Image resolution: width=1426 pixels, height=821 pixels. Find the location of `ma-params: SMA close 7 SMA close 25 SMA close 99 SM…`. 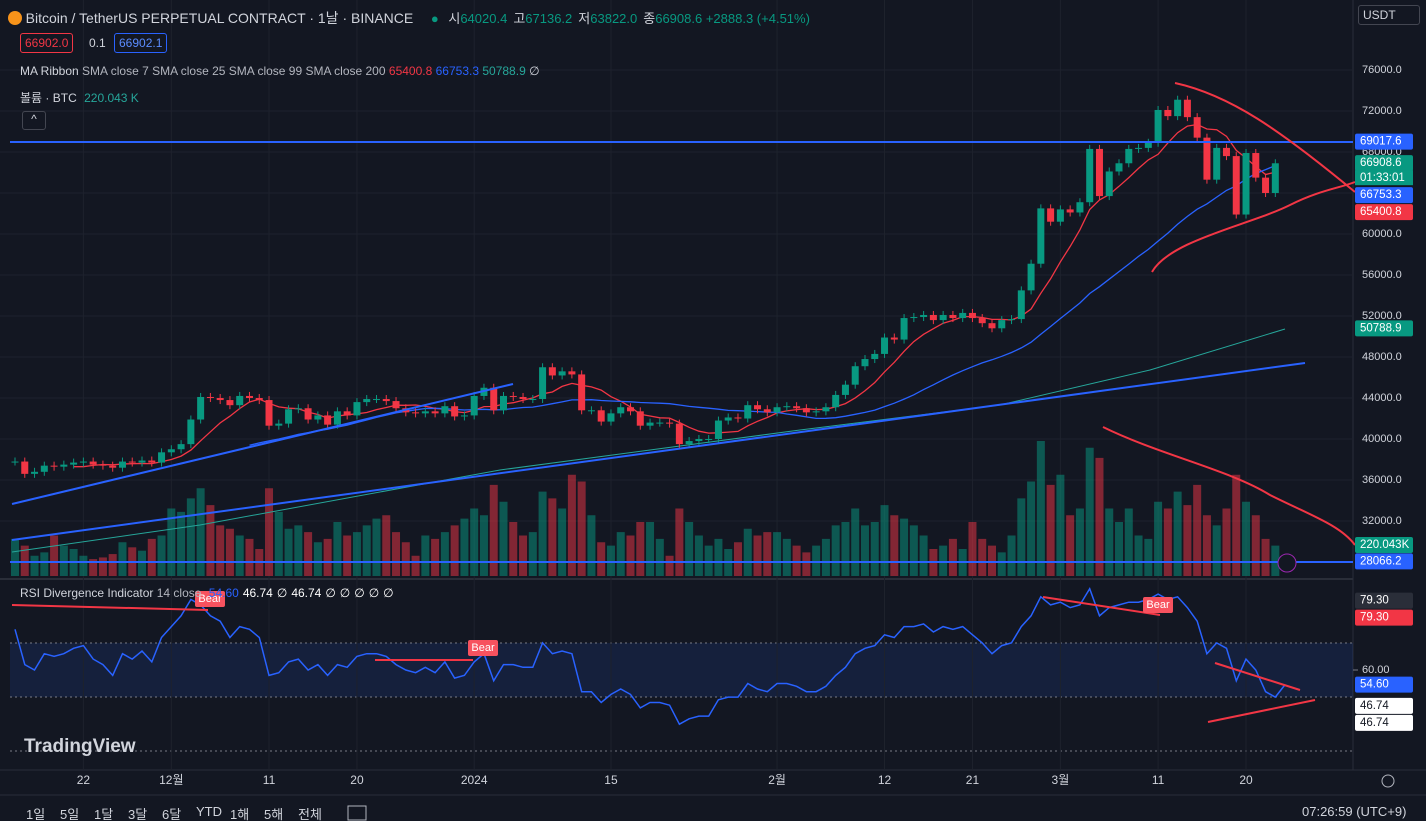

ma-params: SMA close 7 SMA close 25 SMA close 99 SM… is located at coordinates (234, 71).